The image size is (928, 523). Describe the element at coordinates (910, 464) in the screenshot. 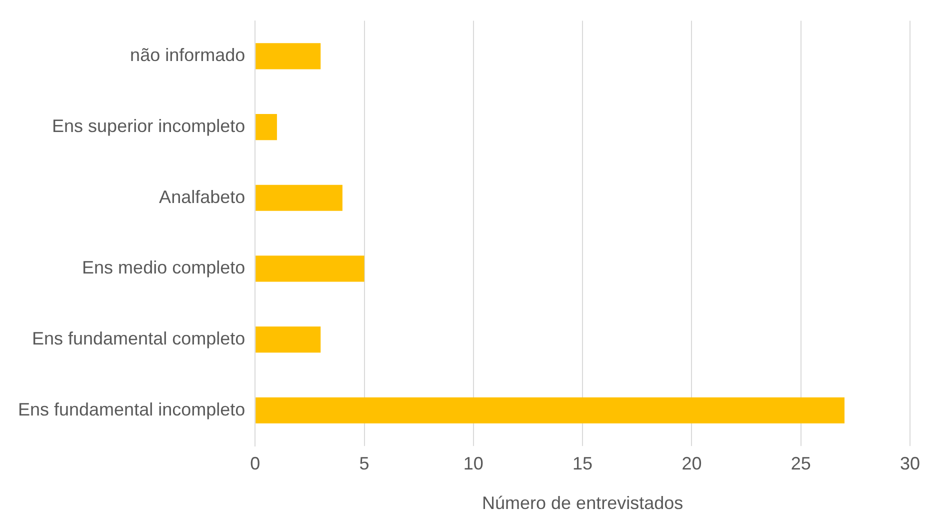

I see `x-tick-label: 30` at that location.